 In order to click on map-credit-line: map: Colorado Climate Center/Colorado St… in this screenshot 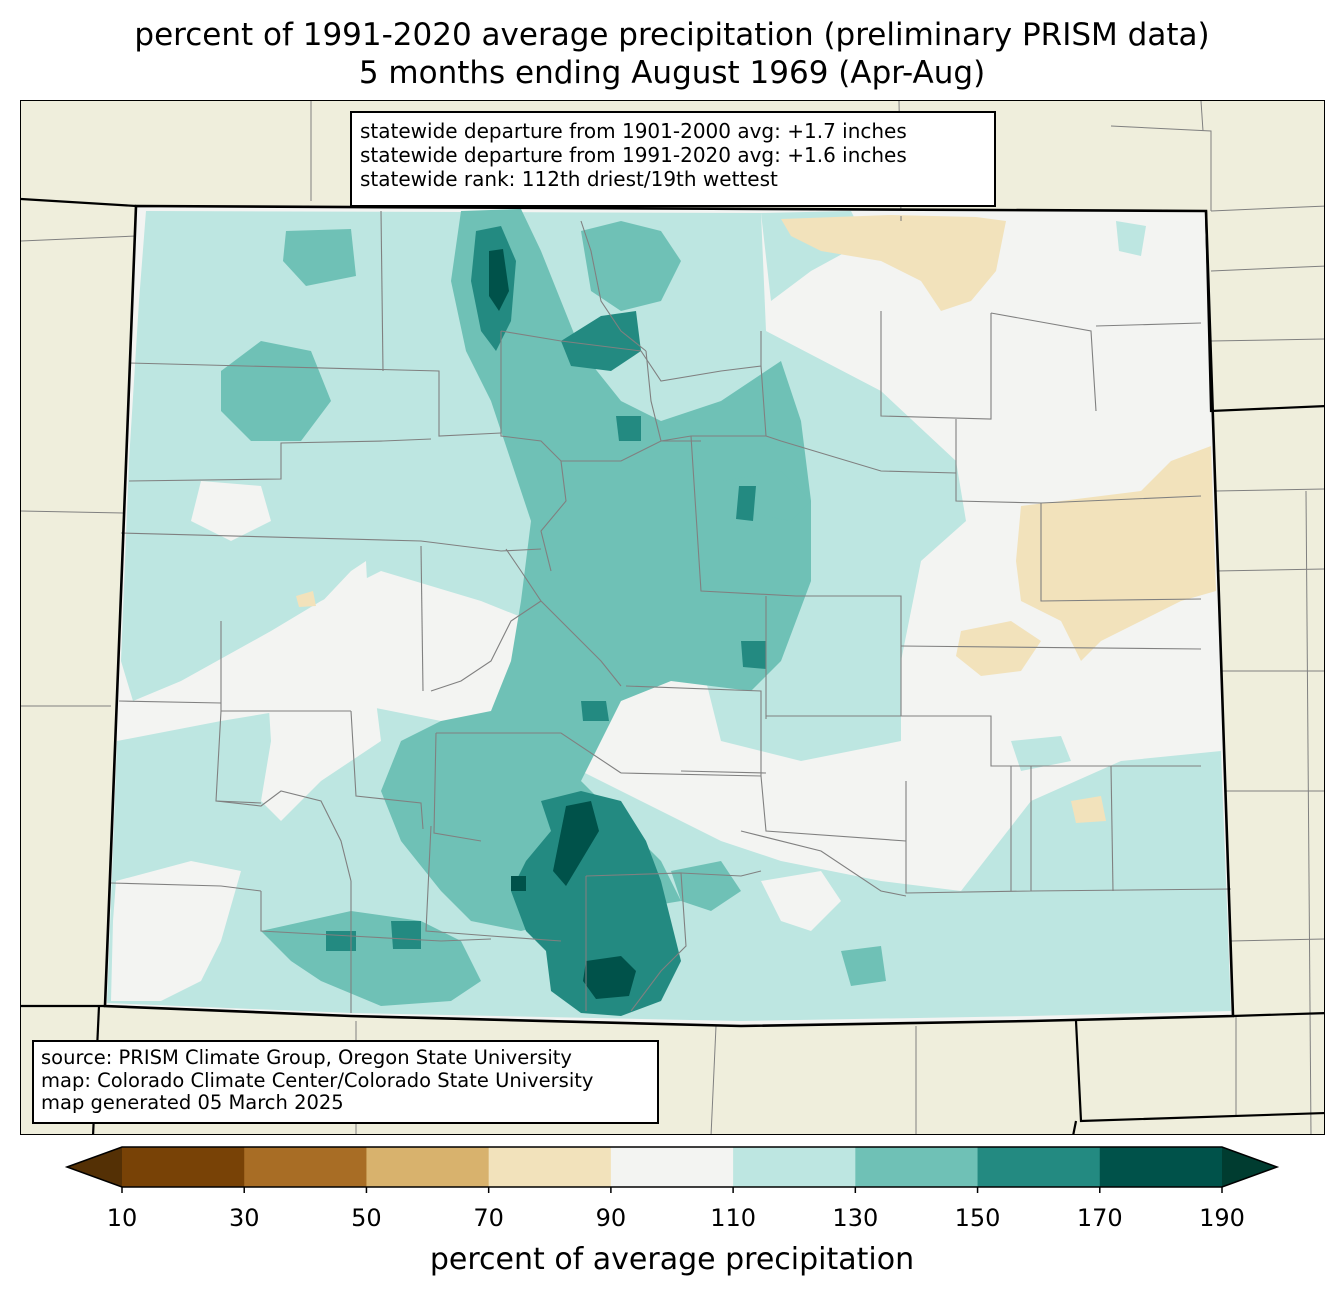, I will do `click(317, 1080)`.